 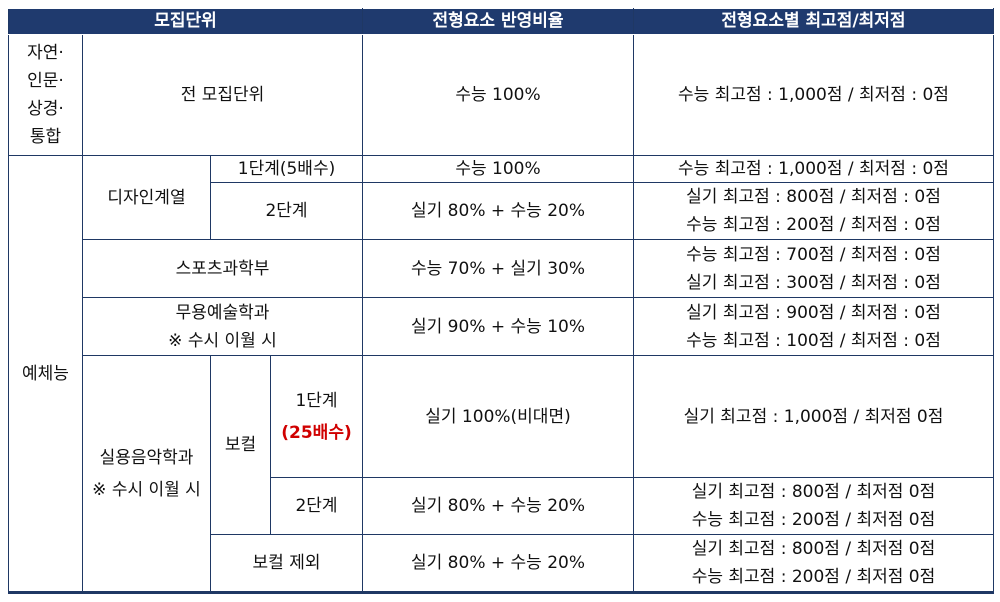 I want to click on line: 실기 최고점 : 800점 / 최저점 : 0점, so click(x=813, y=197).